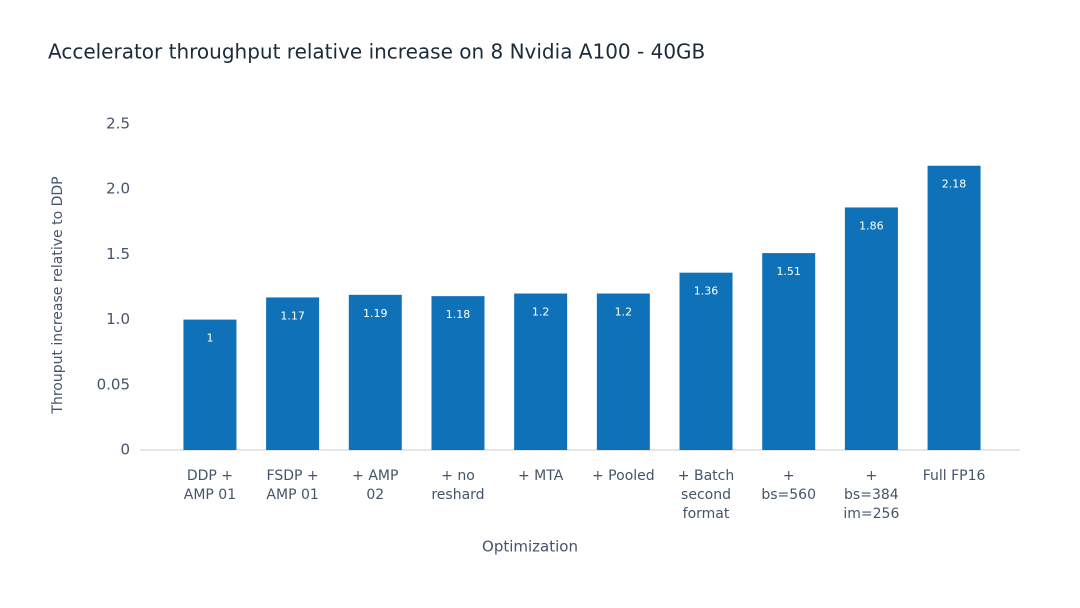  Describe the element at coordinates (788, 485) in the screenshot. I see `x-tick-label: + bs=560` at that location.